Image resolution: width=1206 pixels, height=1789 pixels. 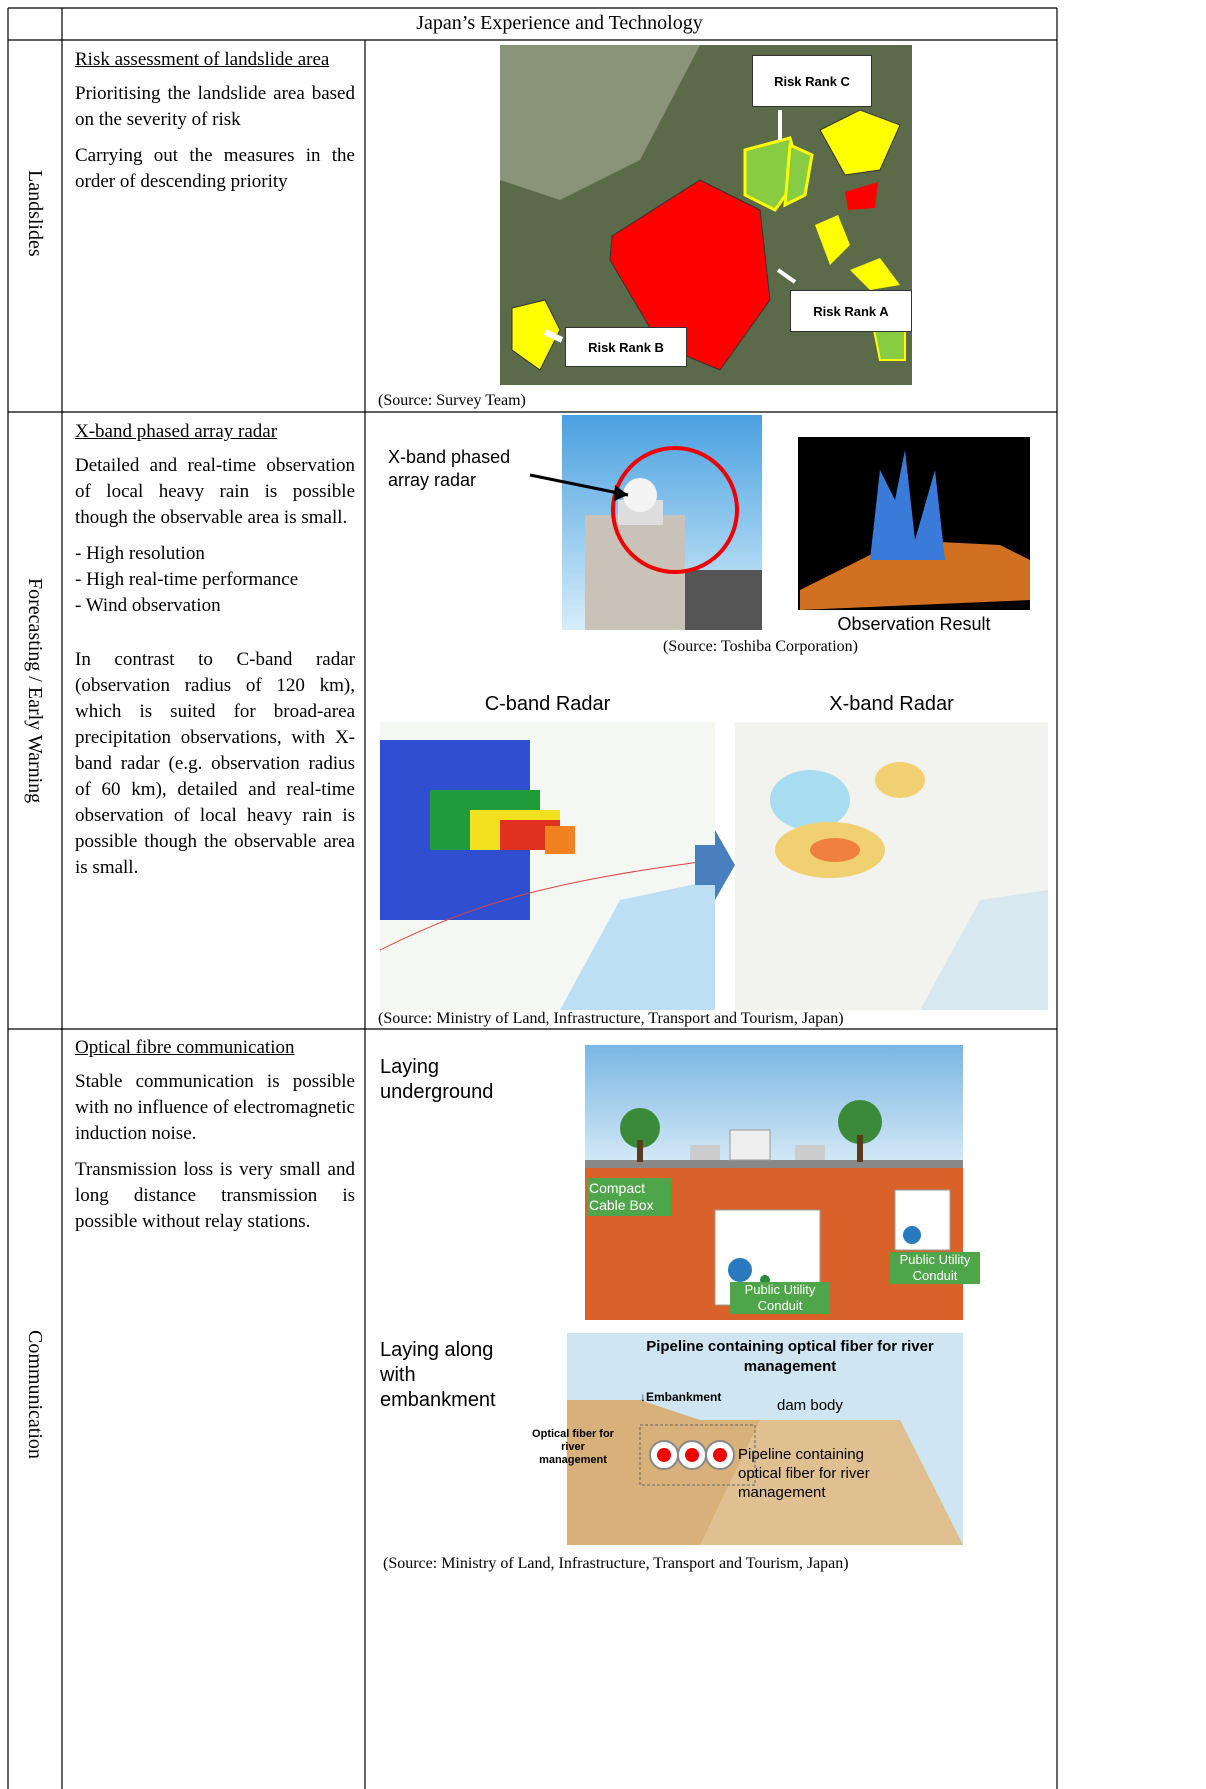 What do you see at coordinates (559, 23) in the screenshot?
I see `header: Japan’s Experience and Technology` at bounding box center [559, 23].